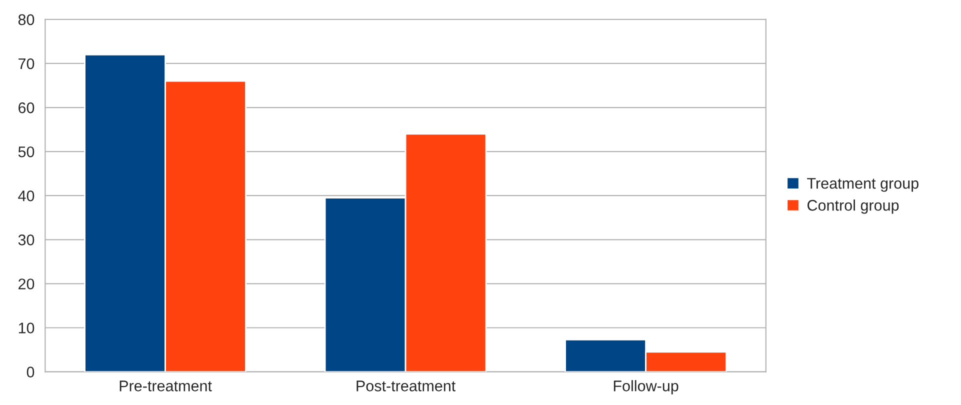  What do you see at coordinates (26, 64) in the screenshot?
I see `y-tick-label: 70` at bounding box center [26, 64].